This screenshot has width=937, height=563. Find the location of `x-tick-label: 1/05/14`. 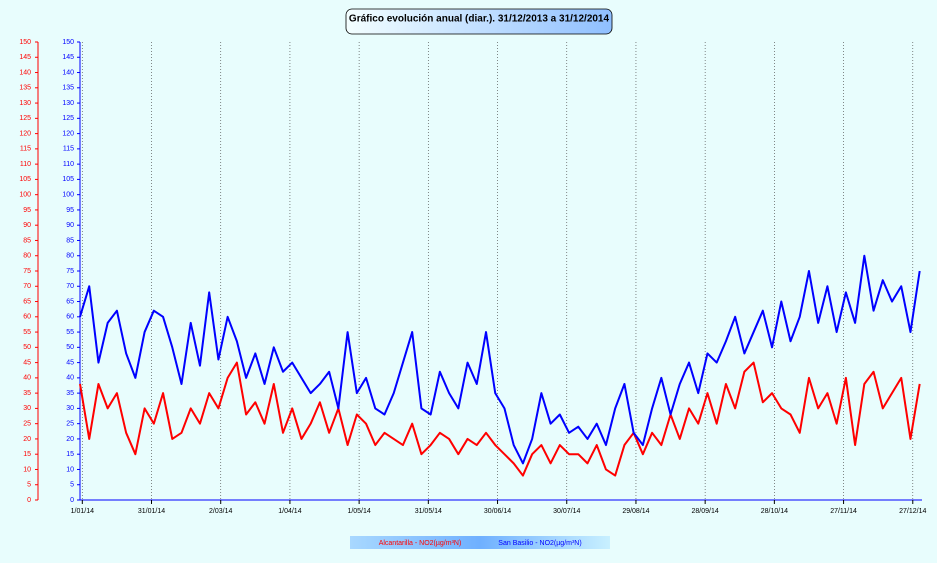

x-tick-label: 1/05/14 is located at coordinates (358, 511).